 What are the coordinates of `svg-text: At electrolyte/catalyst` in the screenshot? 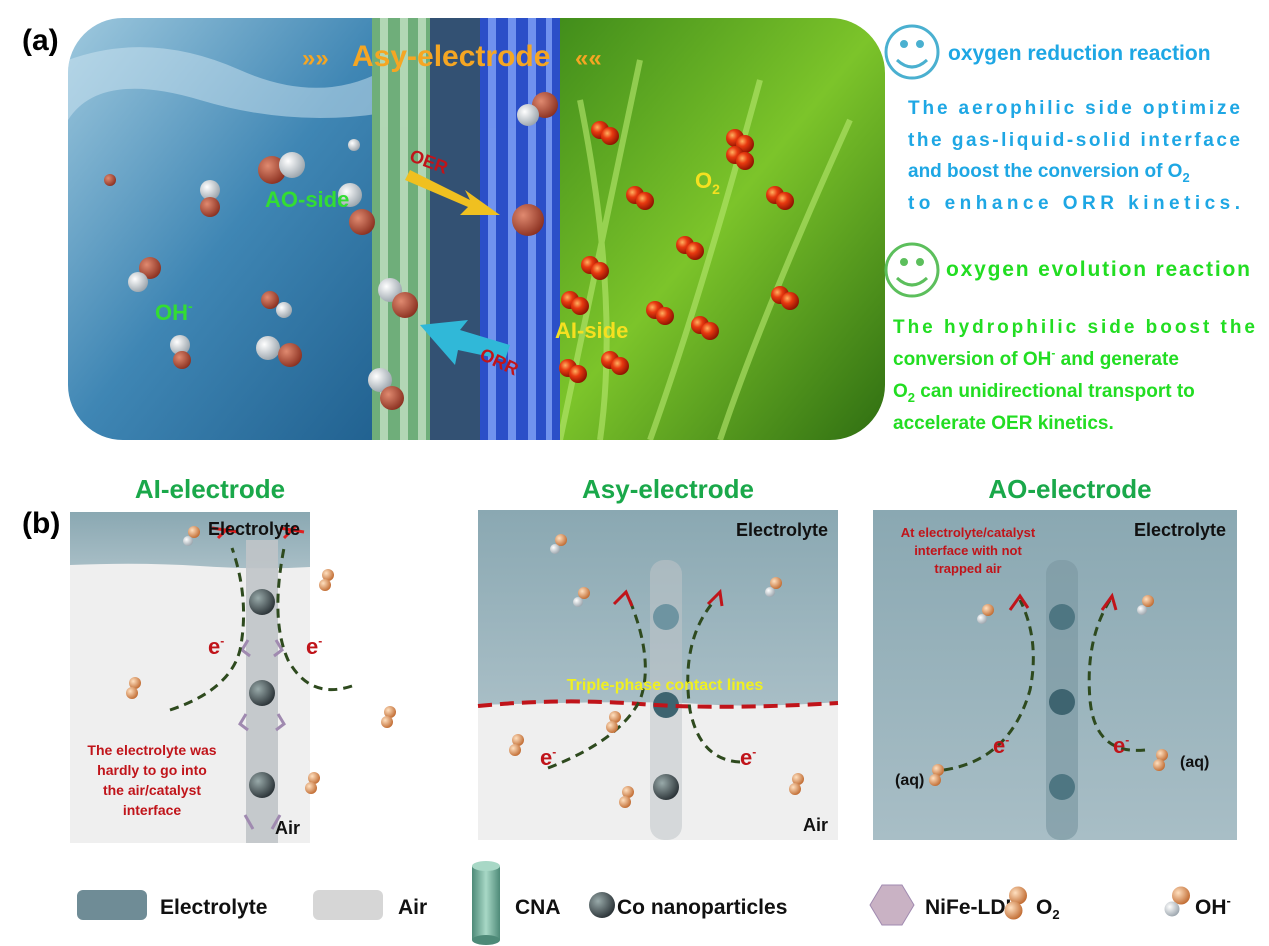 It's located at (968, 532).